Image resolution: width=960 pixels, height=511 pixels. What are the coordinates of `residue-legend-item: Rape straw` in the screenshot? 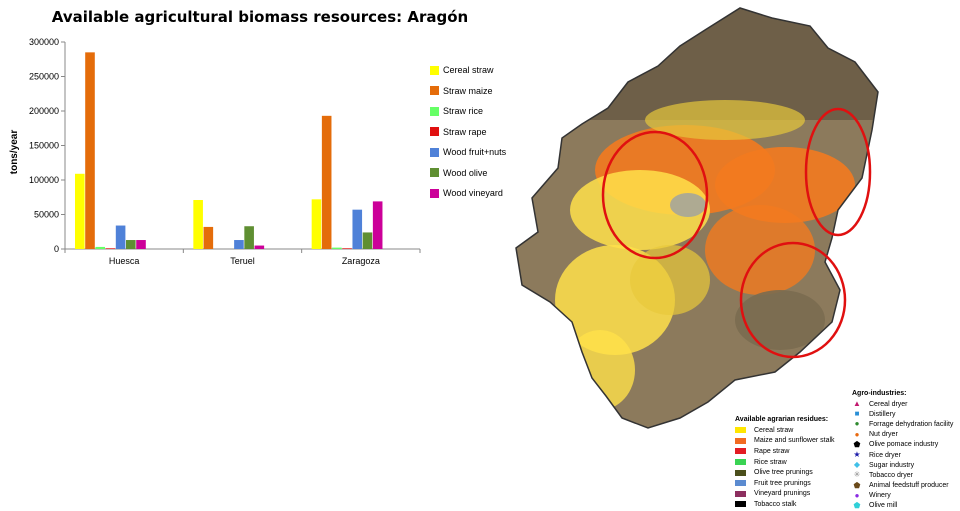 It's located at (785, 451).